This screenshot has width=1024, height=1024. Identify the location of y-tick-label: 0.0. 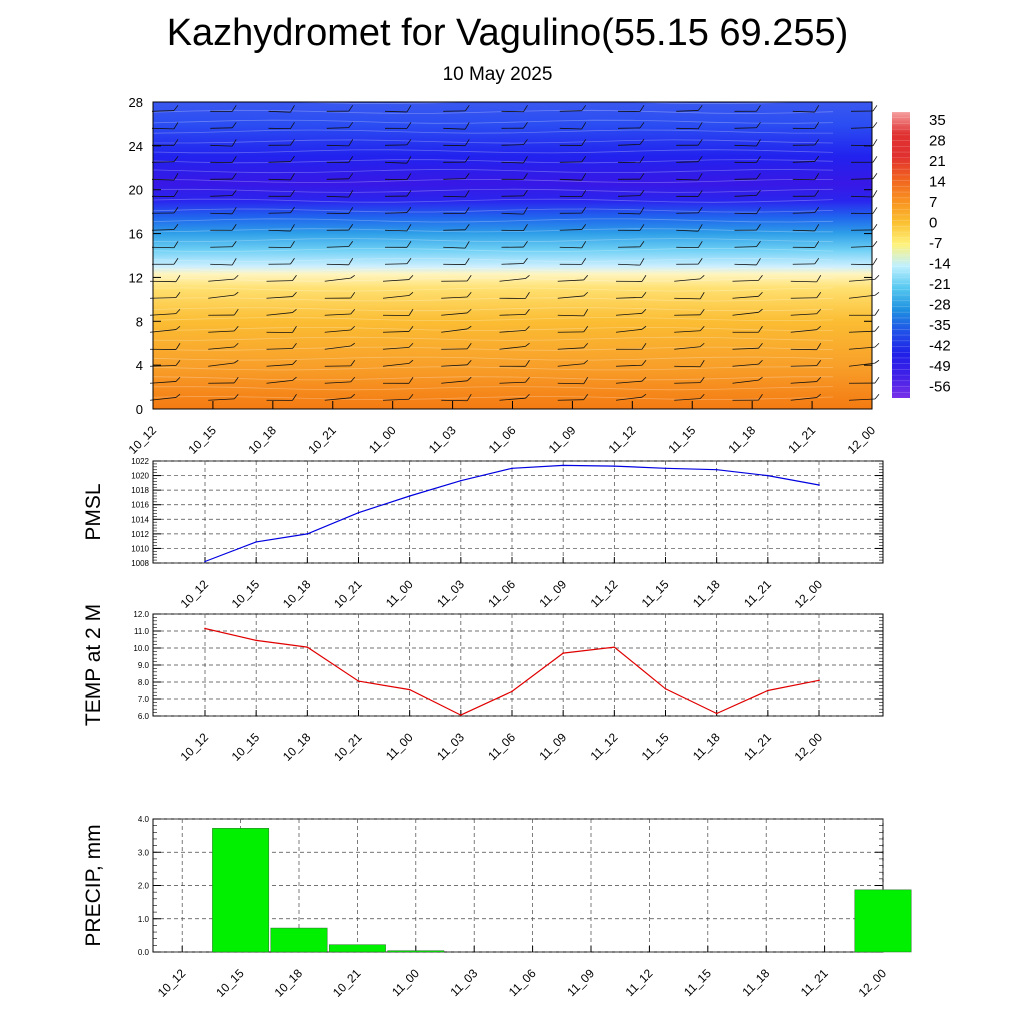
(144, 952).